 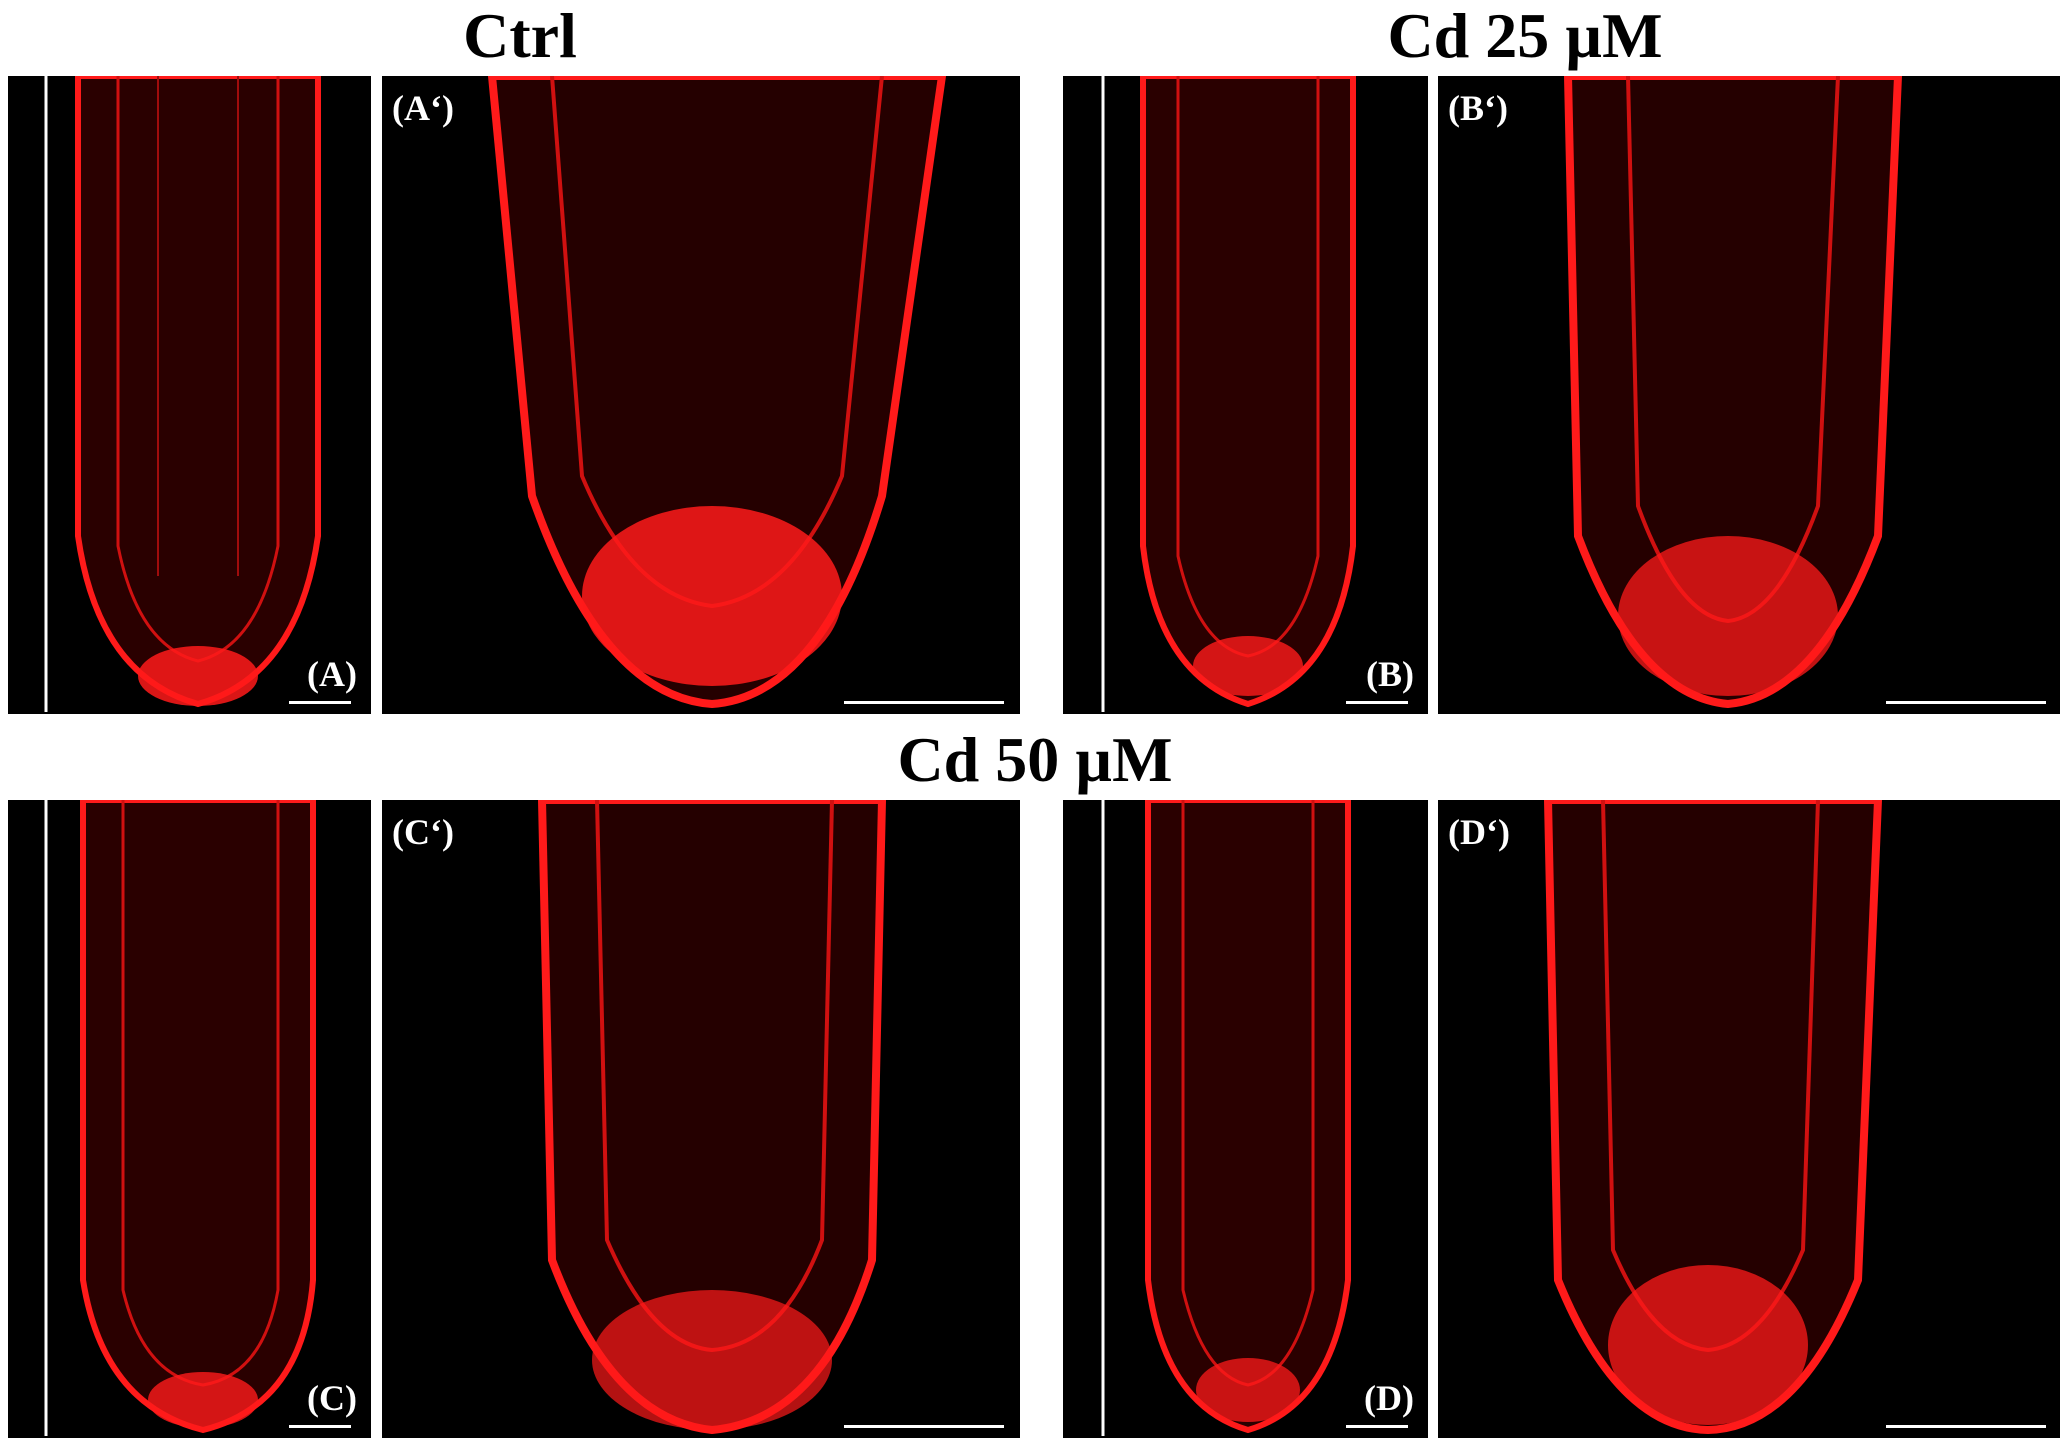 I want to click on panel-label-d: (D), so click(x=1389, y=1398).